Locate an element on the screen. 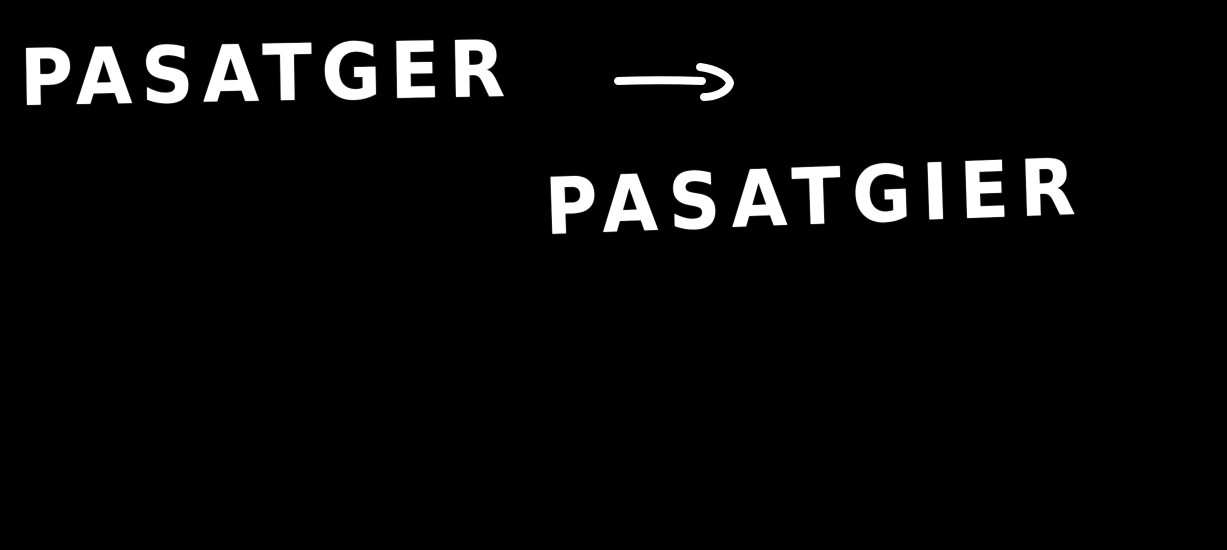 The width and height of the screenshot is (1227, 550). target-word: PASATGIER is located at coordinates (815, 197).